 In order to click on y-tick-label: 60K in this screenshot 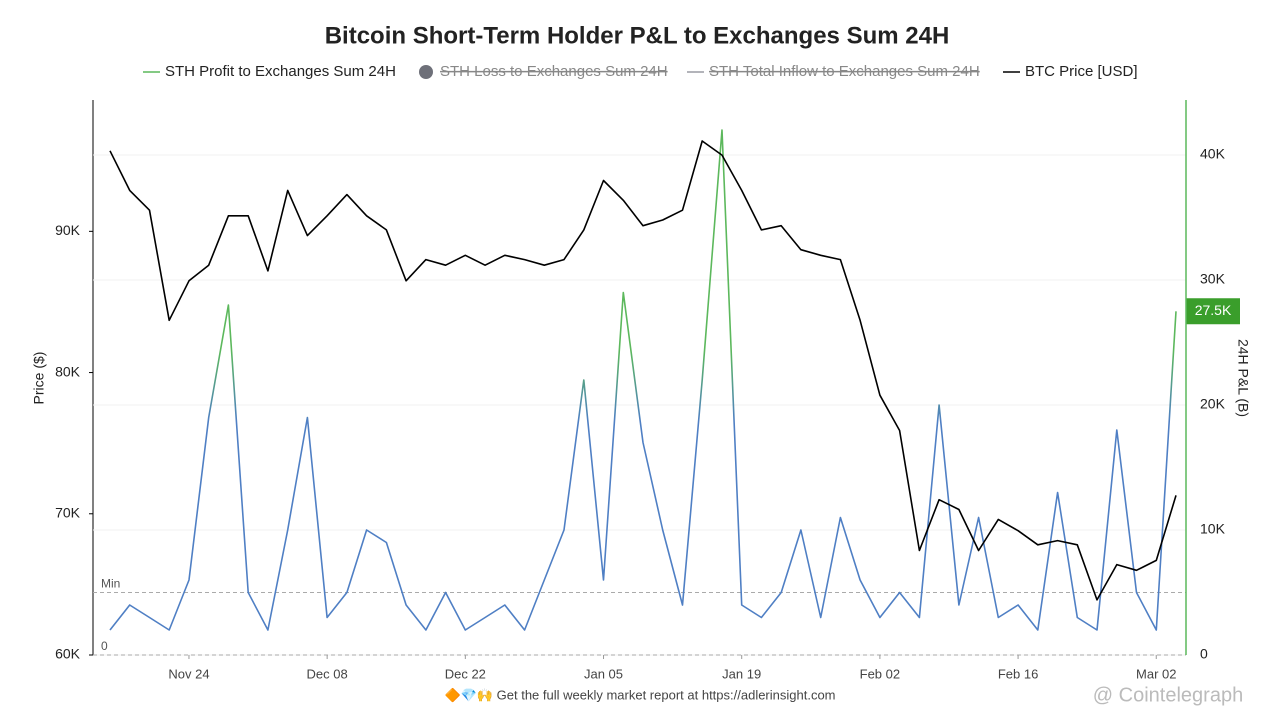, I will do `click(68, 654)`.